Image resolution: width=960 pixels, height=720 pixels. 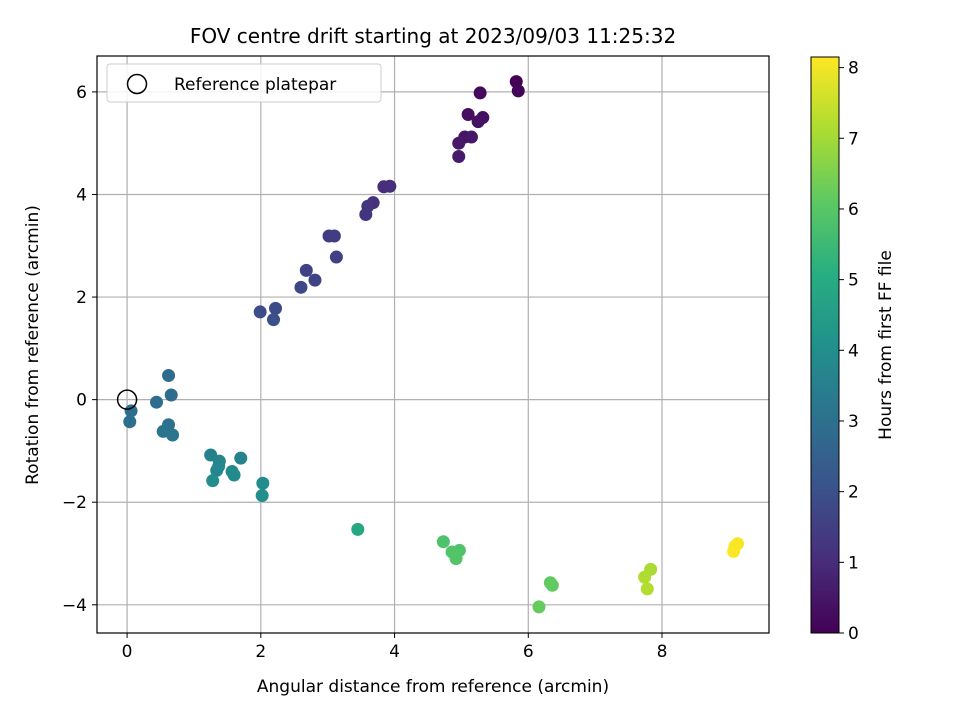 What do you see at coordinates (825, 345) in the screenshot?
I see `colorbar-gradient` at bounding box center [825, 345].